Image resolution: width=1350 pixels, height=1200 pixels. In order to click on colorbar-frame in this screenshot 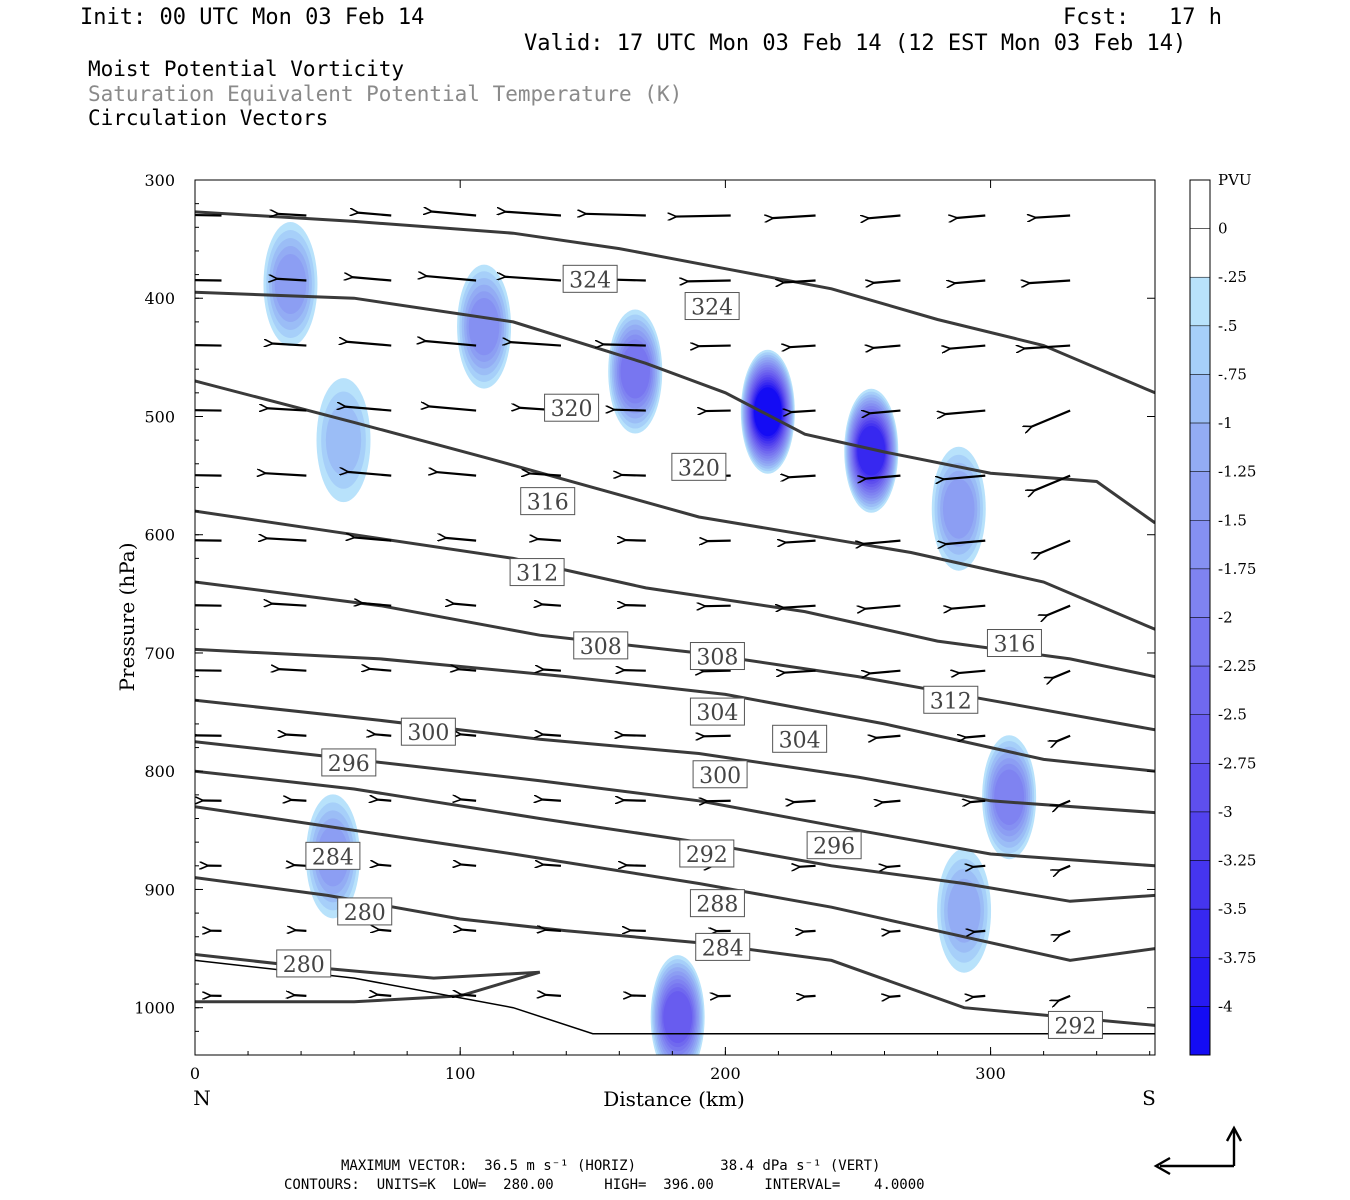, I will do `click(1200, 617)`.